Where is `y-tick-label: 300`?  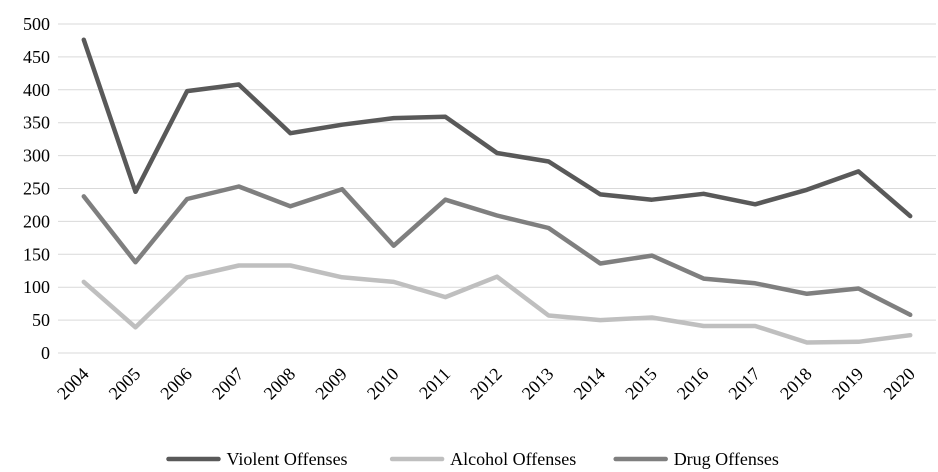
y-tick-label: 300 is located at coordinates (36, 156).